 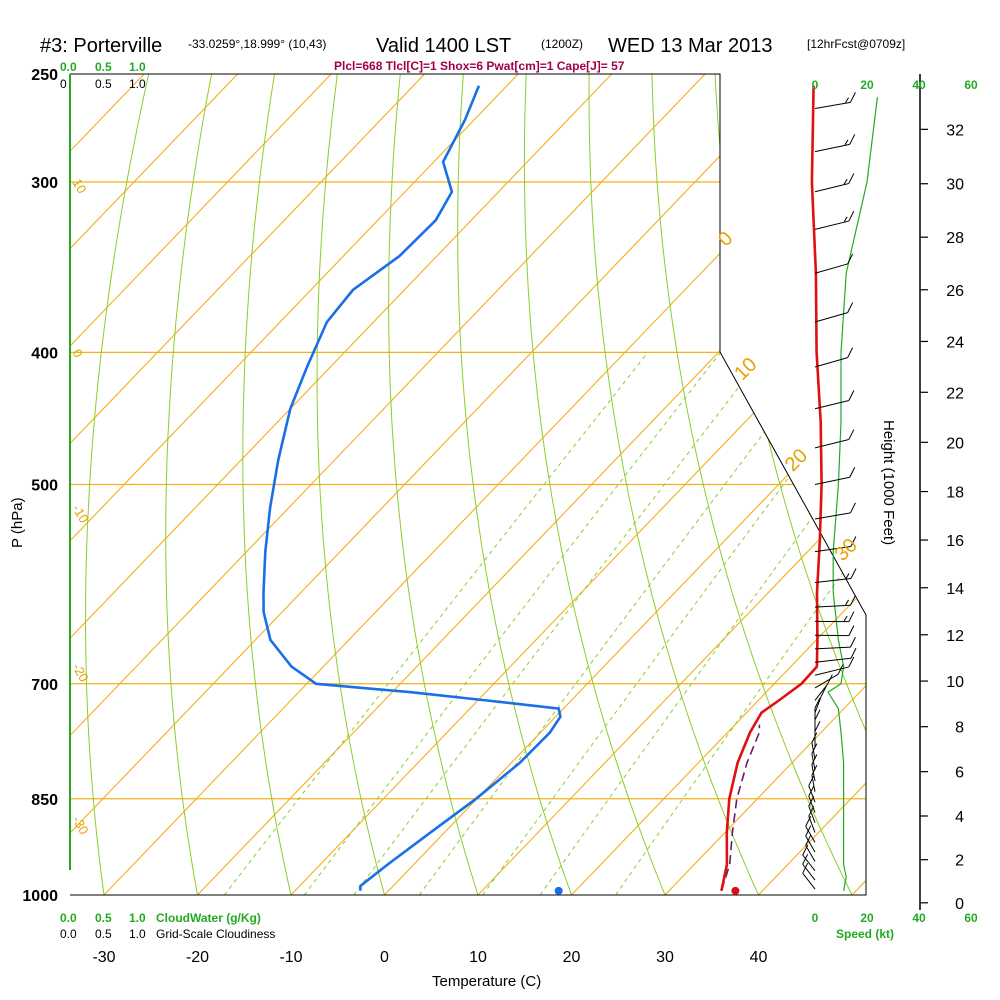 I want to click on top-cloudwater-tick-2: 1.0, so click(x=137, y=67).